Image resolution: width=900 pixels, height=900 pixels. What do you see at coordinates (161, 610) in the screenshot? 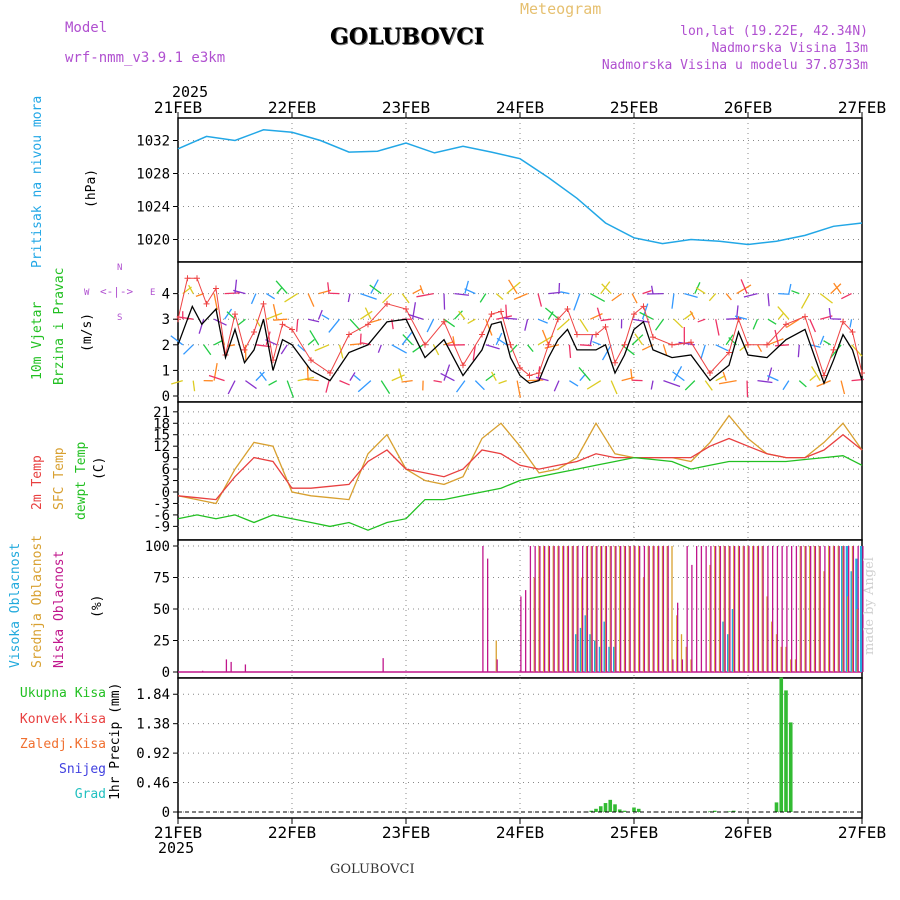
I see `cloud-ytick-label: 50` at bounding box center [161, 610].